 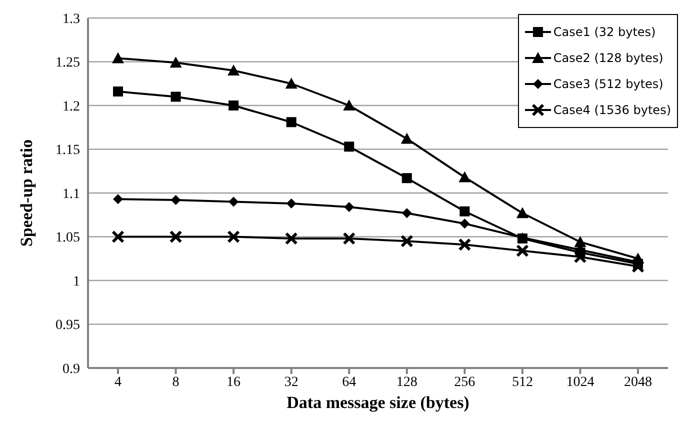 What do you see at coordinates (71, 19) in the screenshot?
I see `y-tick-label: 1.3` at bounding box center [71, 19].